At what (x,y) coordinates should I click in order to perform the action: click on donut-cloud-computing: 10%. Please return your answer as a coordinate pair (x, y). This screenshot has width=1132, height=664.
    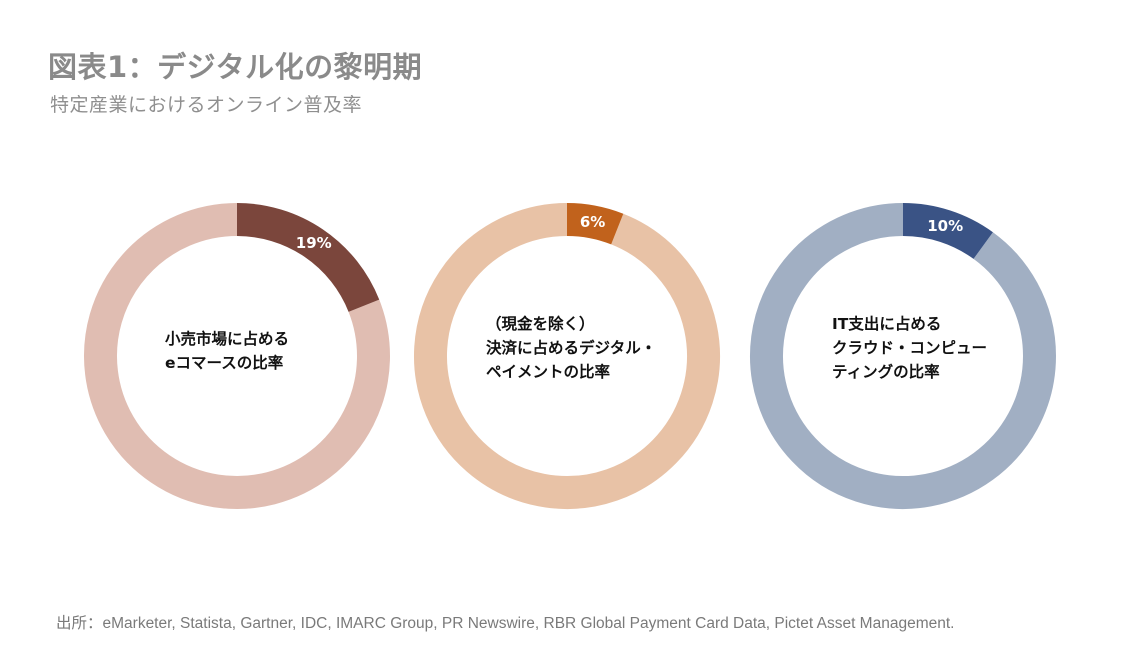
    Looking at the image, I should click on (903, 356).